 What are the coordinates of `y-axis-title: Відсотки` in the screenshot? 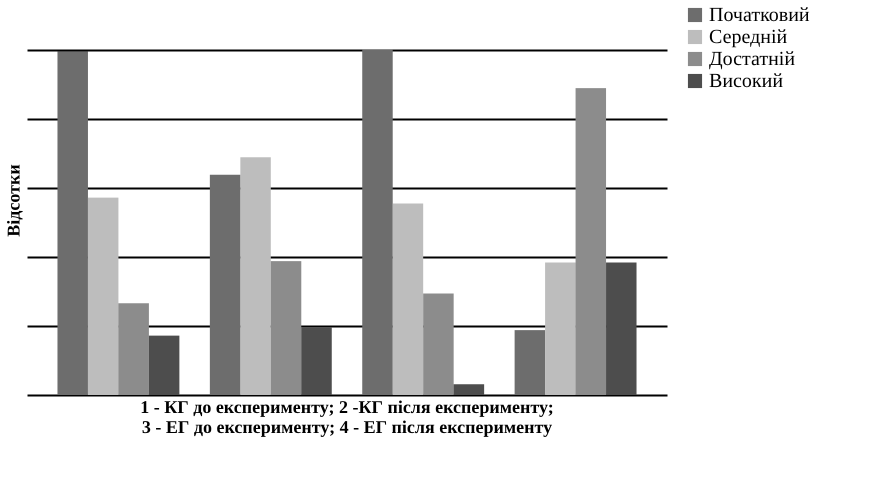 It's located at (14, 200).